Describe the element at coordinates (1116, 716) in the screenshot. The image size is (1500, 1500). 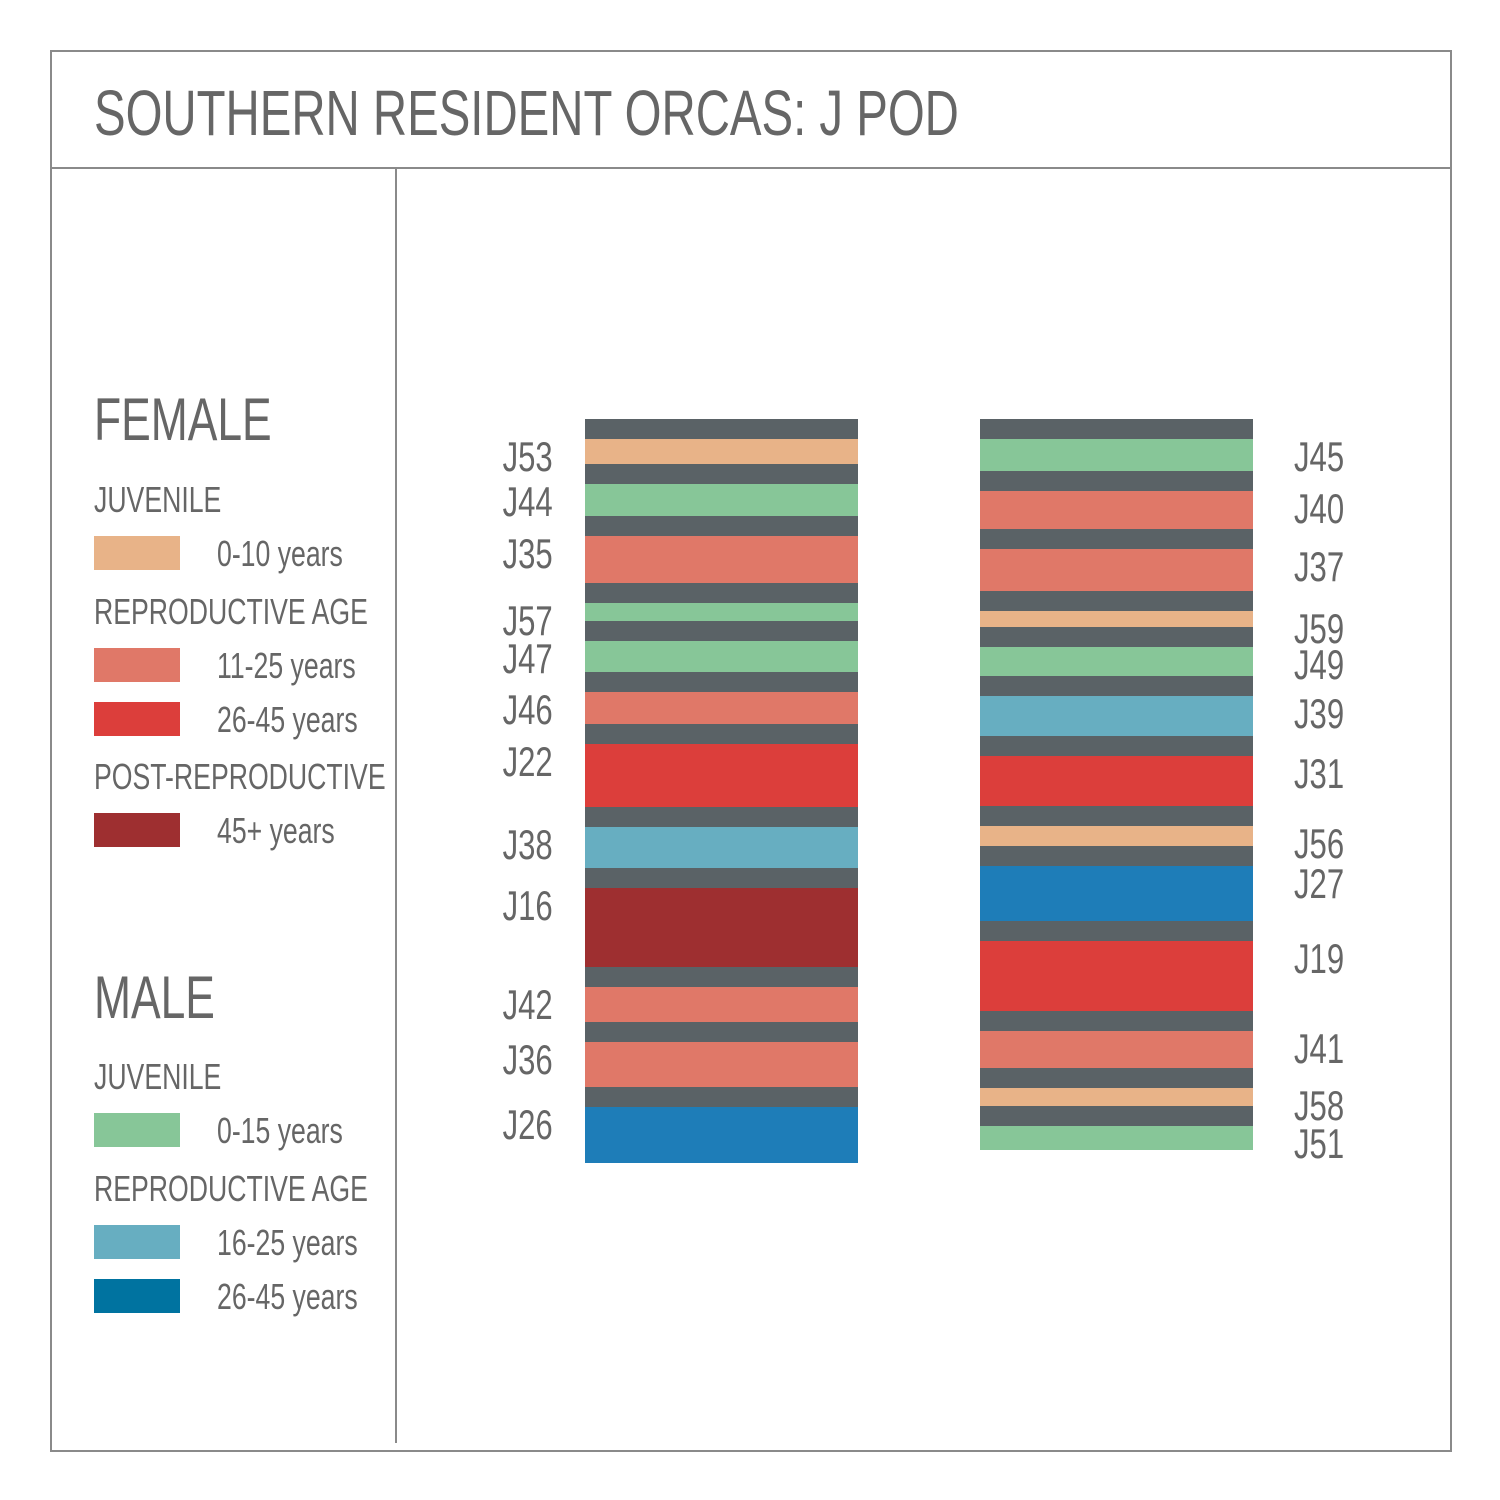
I see `band-j39` at that location.